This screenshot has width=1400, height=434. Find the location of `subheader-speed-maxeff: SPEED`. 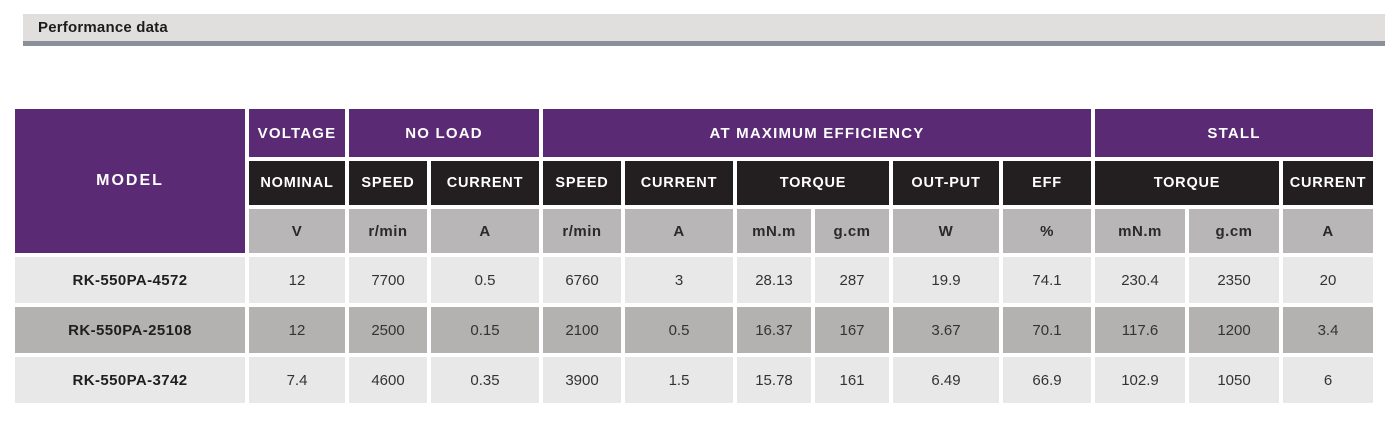

subheader-speed-maxeff: SPEED is located at coordinates (582, 183).